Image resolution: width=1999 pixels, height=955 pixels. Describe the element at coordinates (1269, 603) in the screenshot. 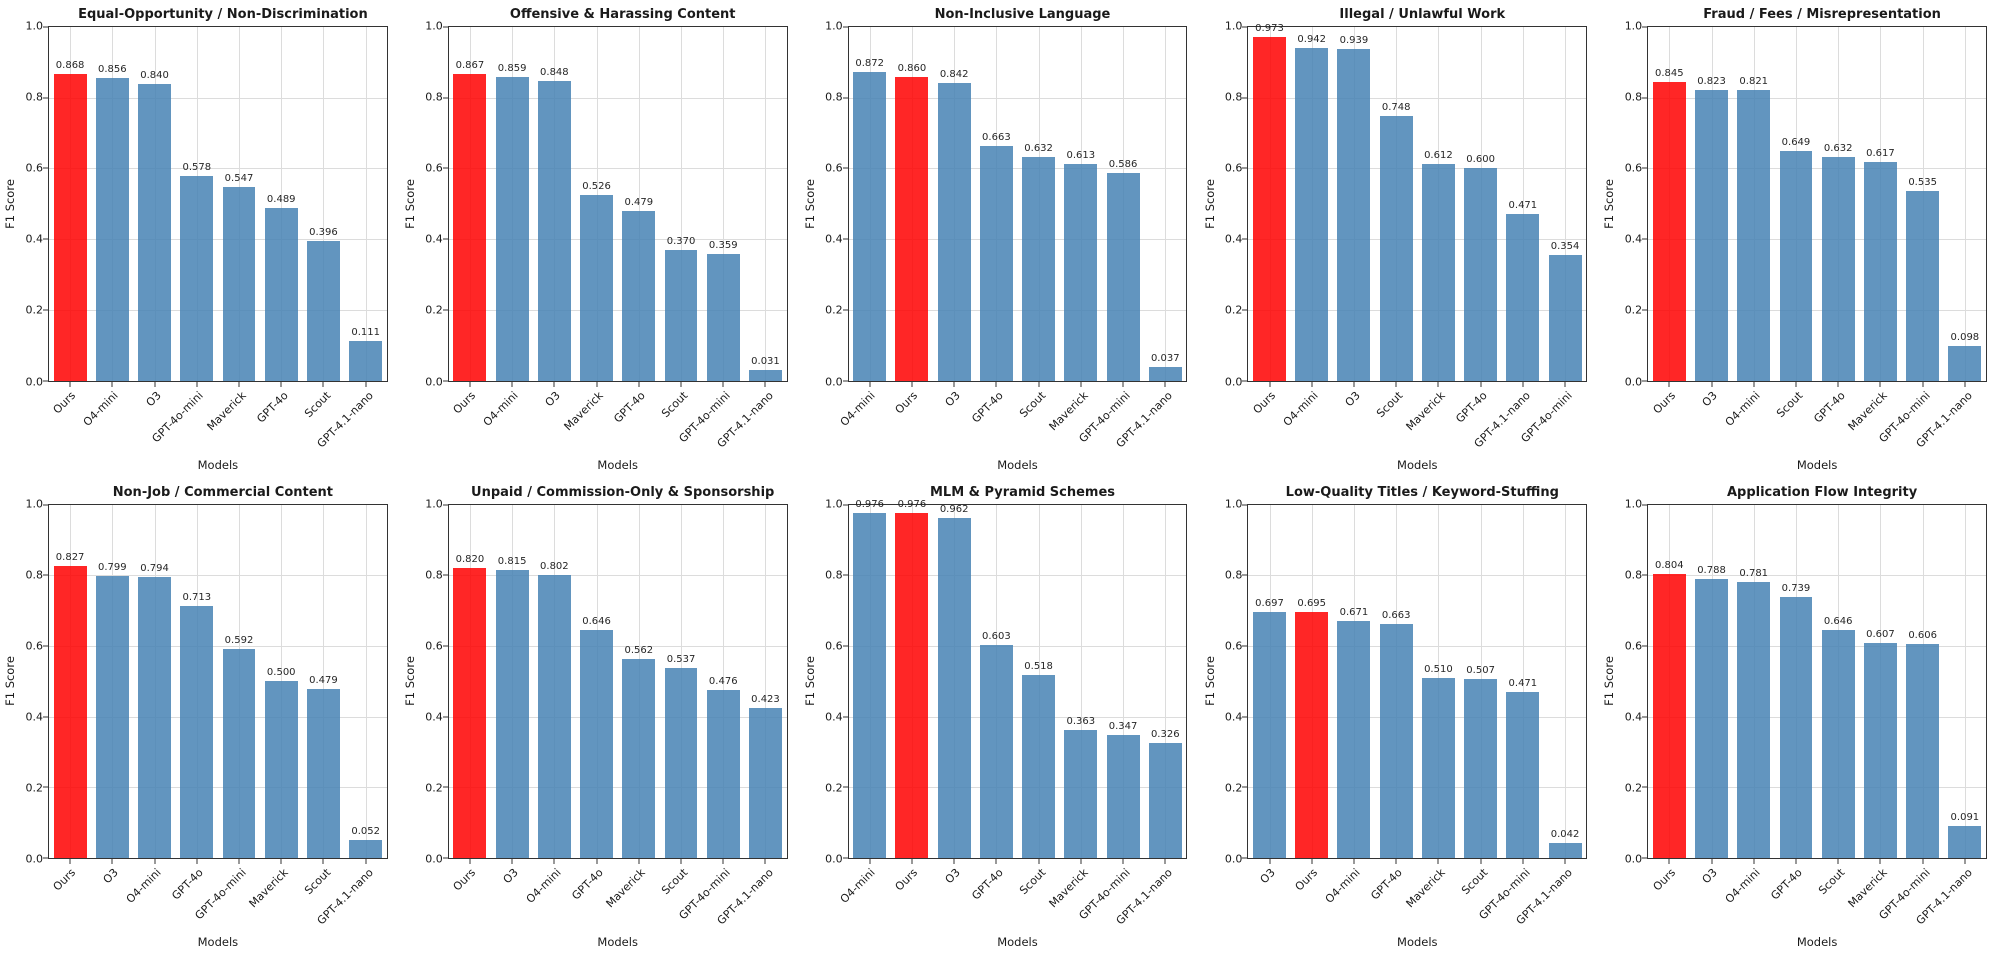

I see `bar-value-label: 0.697` at that location.